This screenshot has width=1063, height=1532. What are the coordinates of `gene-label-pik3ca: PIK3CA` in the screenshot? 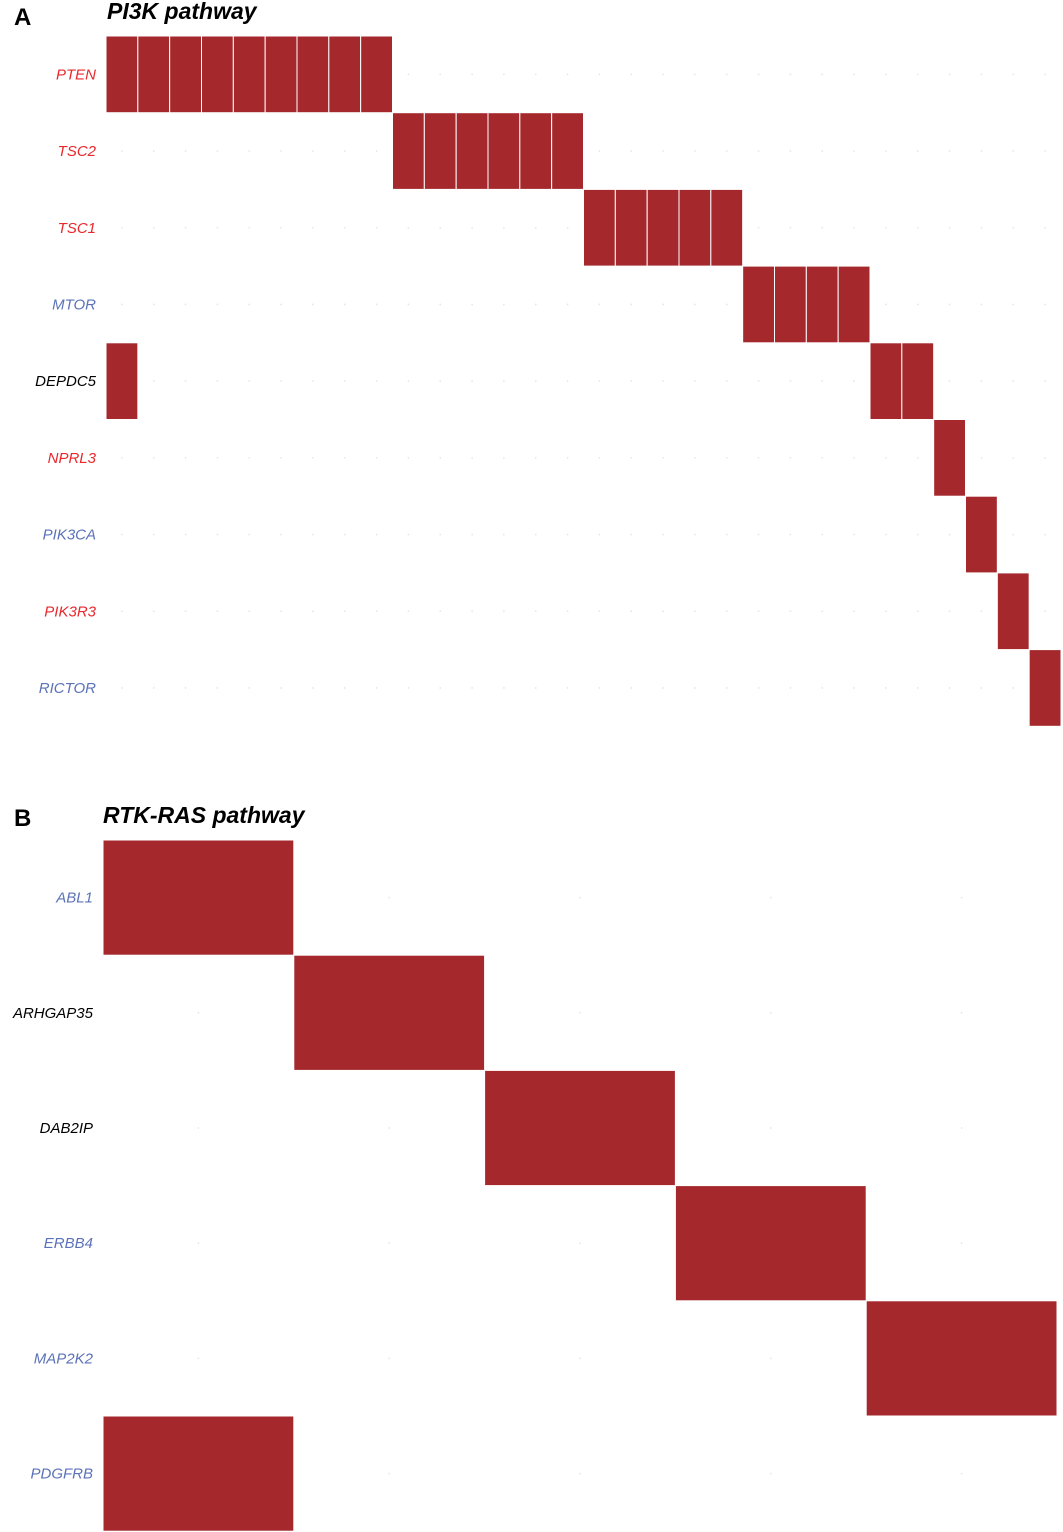 It's located at (69, 535).